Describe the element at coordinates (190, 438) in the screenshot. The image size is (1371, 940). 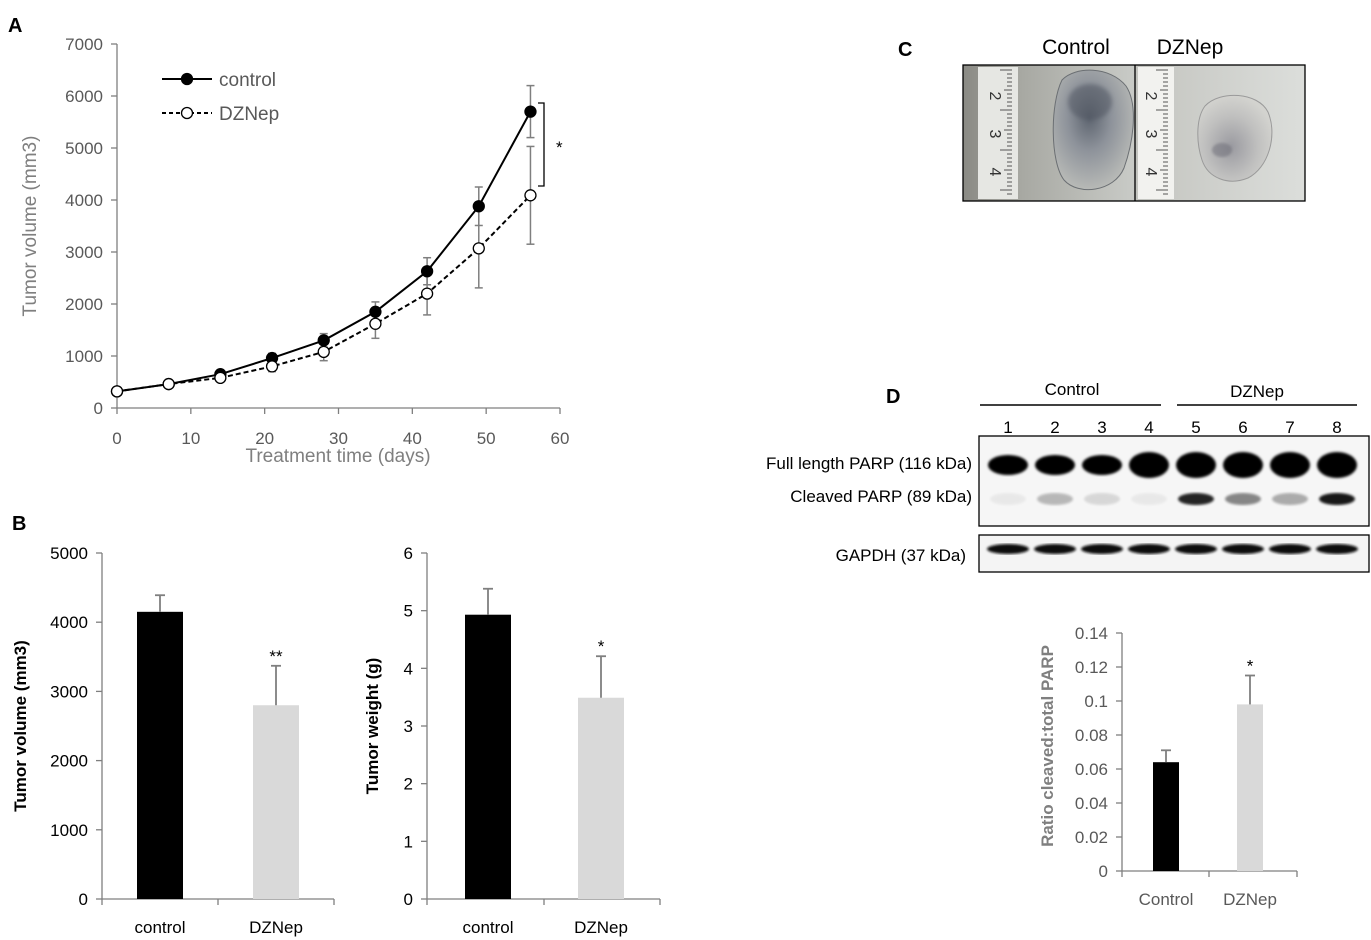
I see `x-tick-label: 10` at that location.